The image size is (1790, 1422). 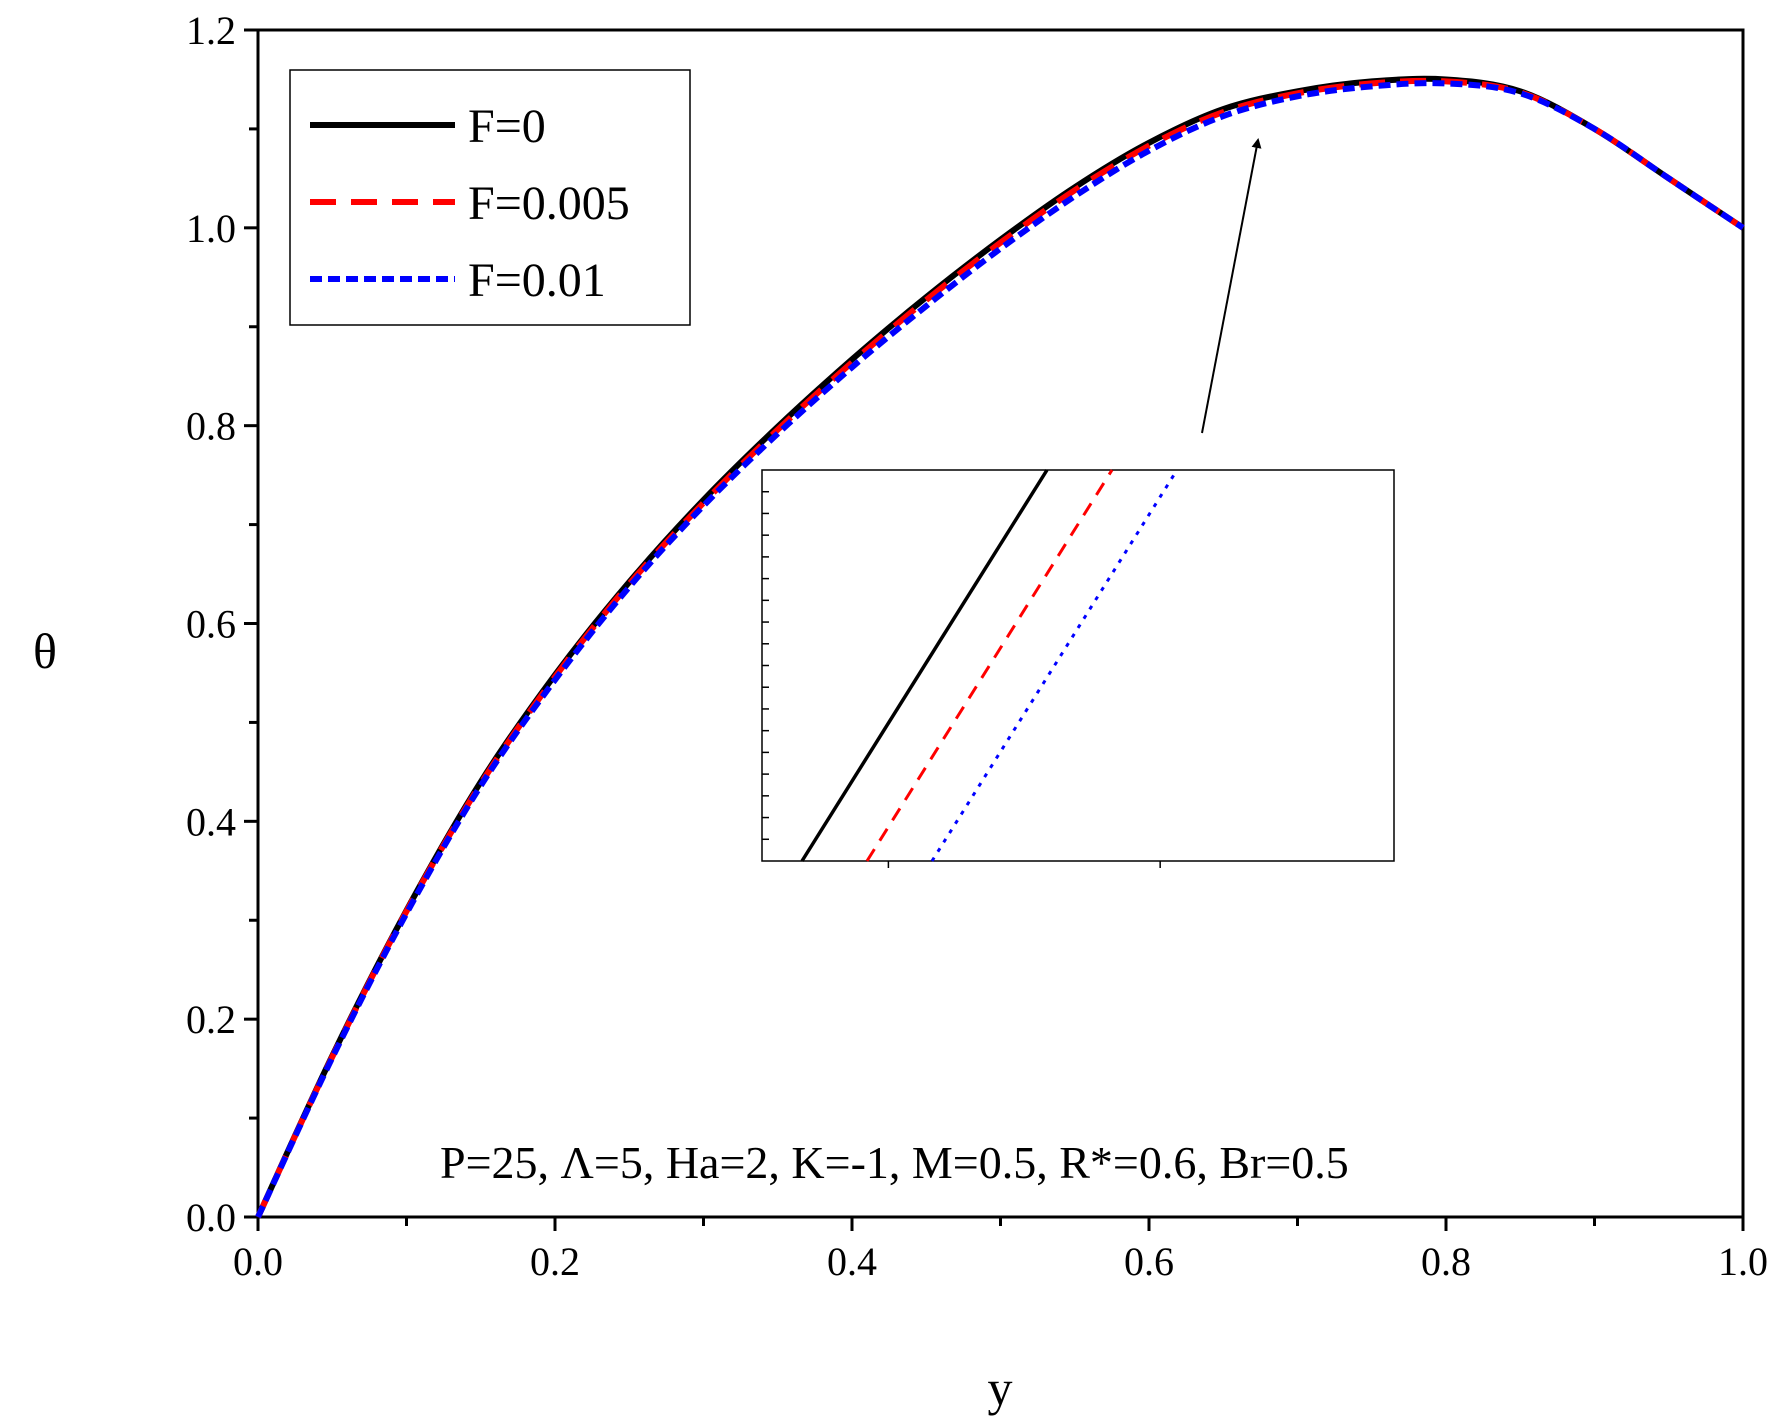 I want to click on legend: F=0 F=0.005 F=0.01, so click(x=490, y=197).